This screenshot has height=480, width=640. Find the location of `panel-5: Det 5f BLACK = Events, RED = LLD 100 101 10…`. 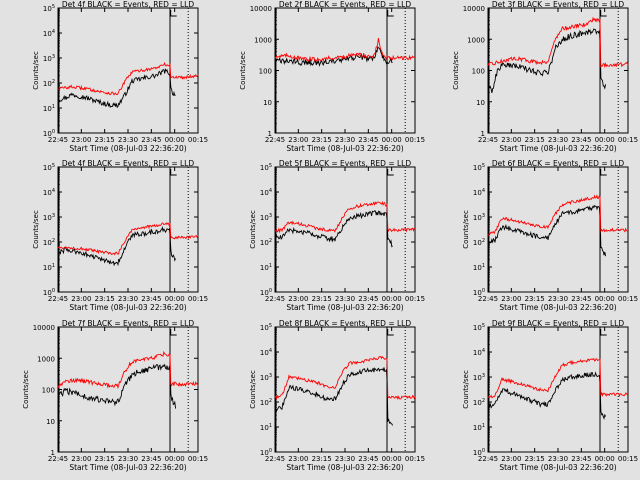

panel-5: Det 5f BLACK = Events, RED = LLD 100 101 10… is located at coordinates (337, 235).